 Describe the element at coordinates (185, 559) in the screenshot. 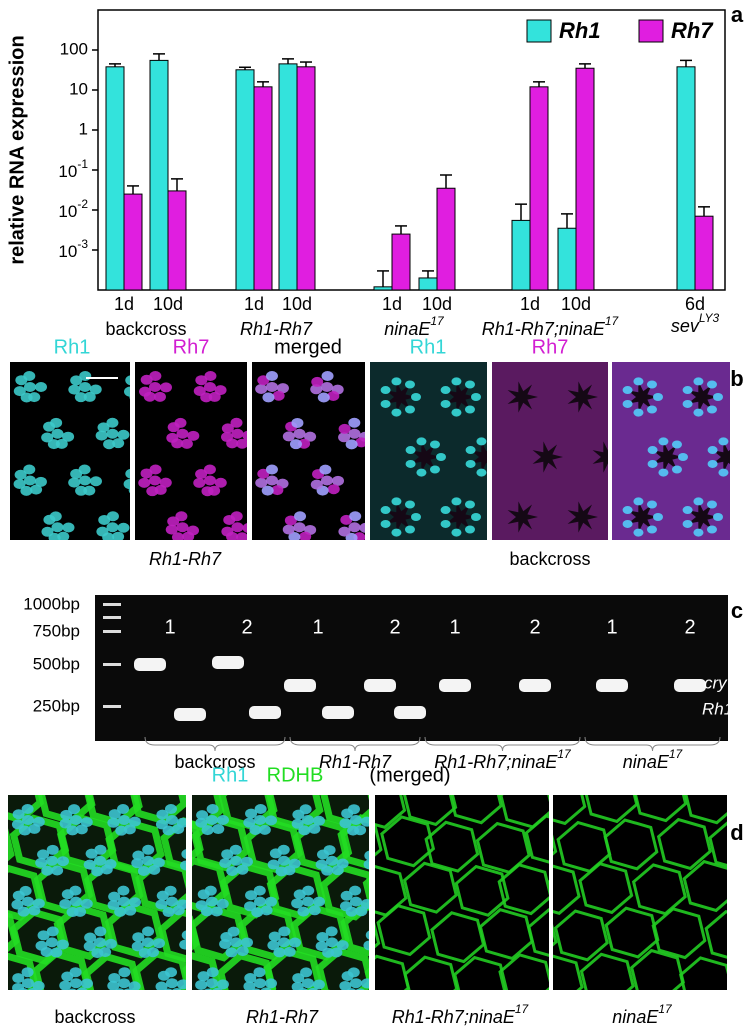

I see `caption: Rh1-Rh7` at that location.